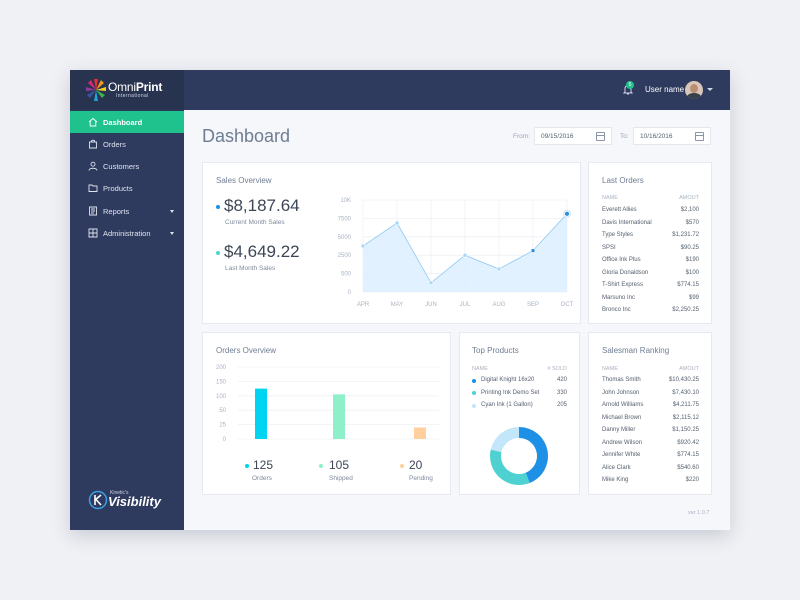 This screenshot has width=800, height=600. Describe the element at coordinates (710, 89) in the screenshot. I see `chevron-down-icon` at that location.